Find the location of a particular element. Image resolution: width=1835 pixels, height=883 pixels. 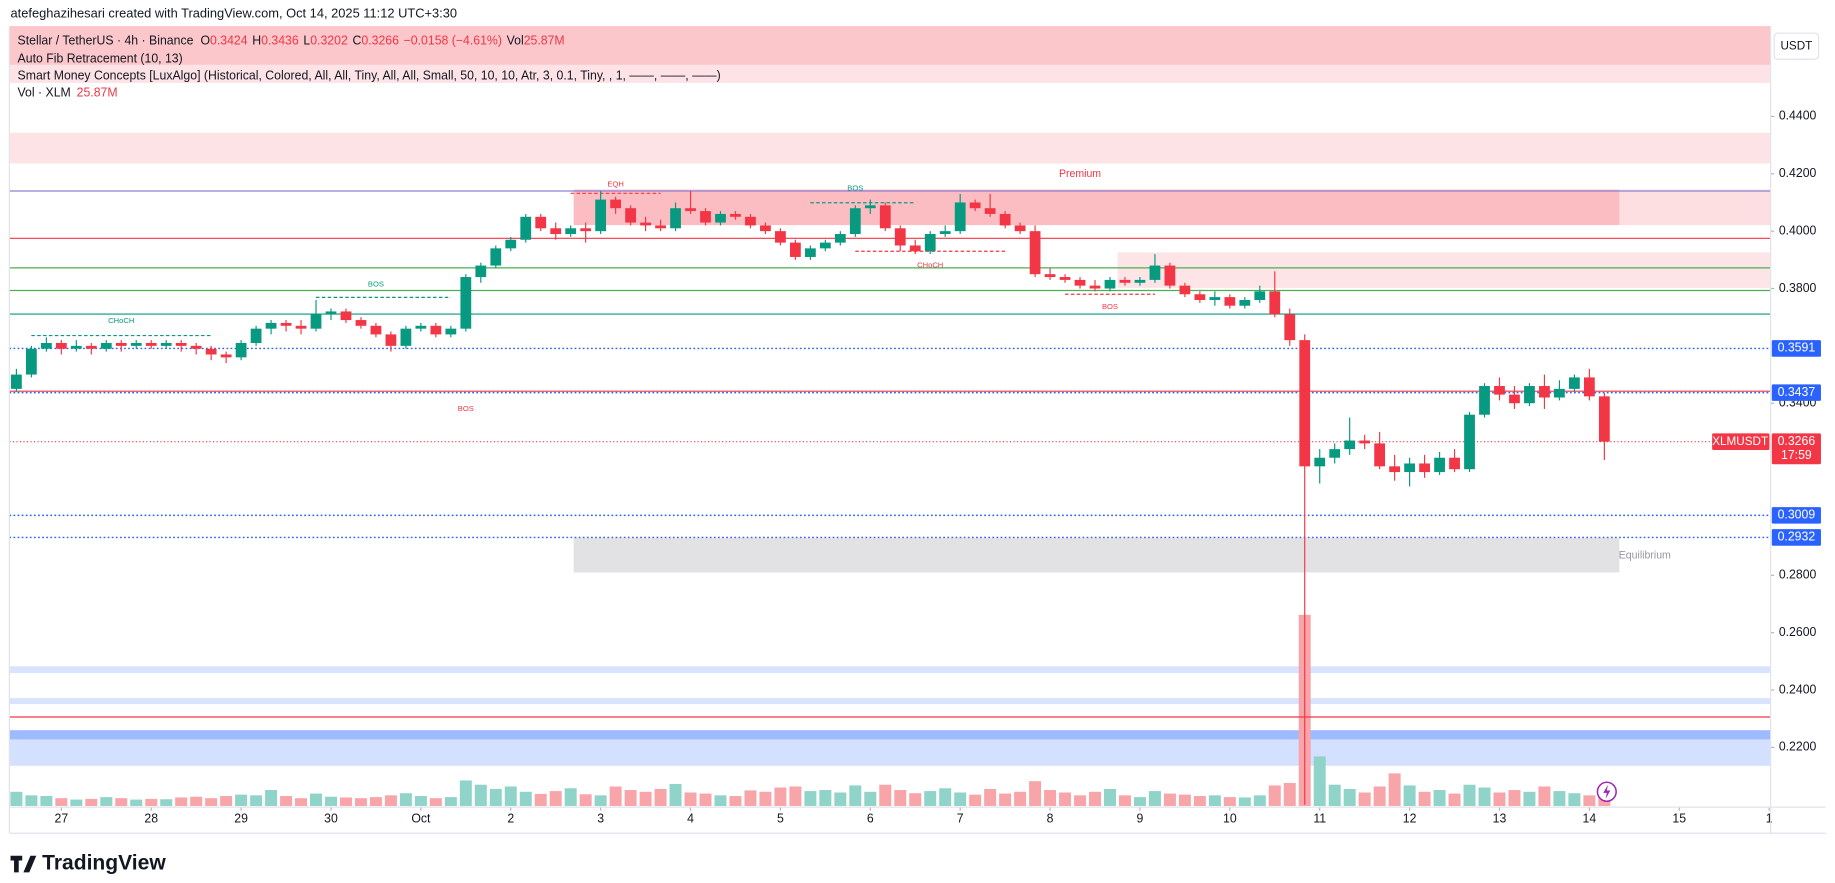

x-tick-label: 5 is located at coordinates (780, 818).